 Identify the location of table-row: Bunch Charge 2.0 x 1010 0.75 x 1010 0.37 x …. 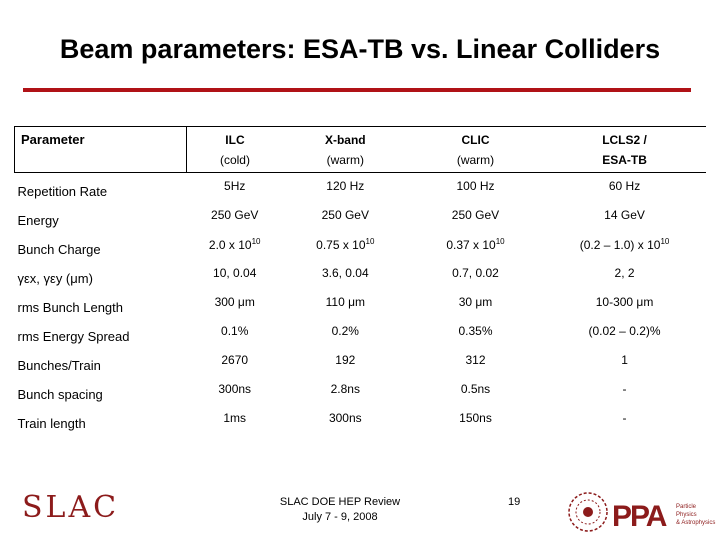
(361, 245).